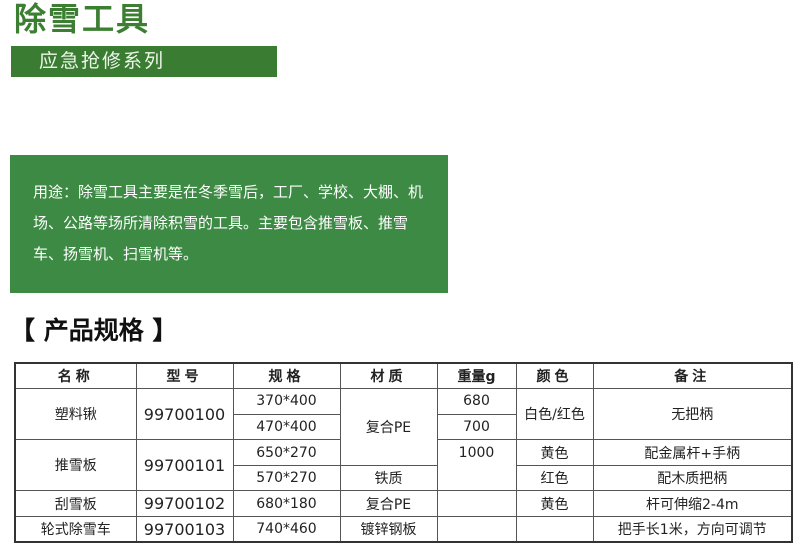 The image size is (800, 550). Describe the element at coordinates (692, 376) in the screenshot. I see `header-note: 备注` at that location.